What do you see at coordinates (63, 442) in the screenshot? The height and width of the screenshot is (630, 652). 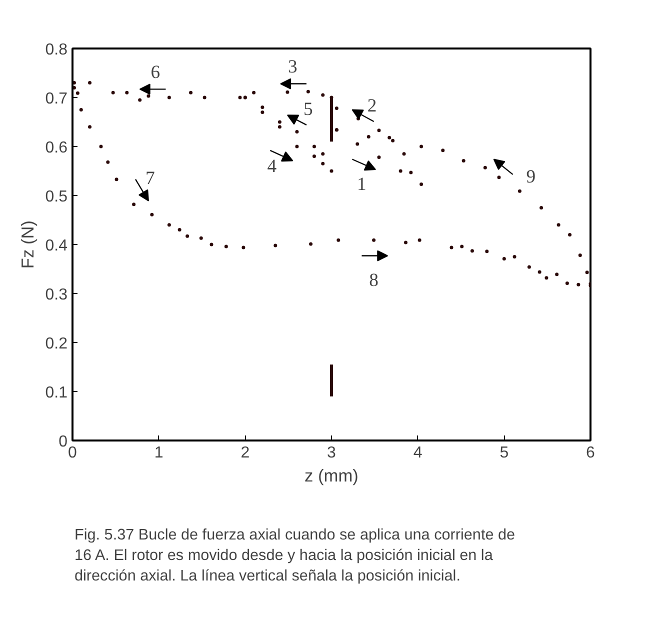 I see `y-tick-label: 0` at bounding box center [63, 442].